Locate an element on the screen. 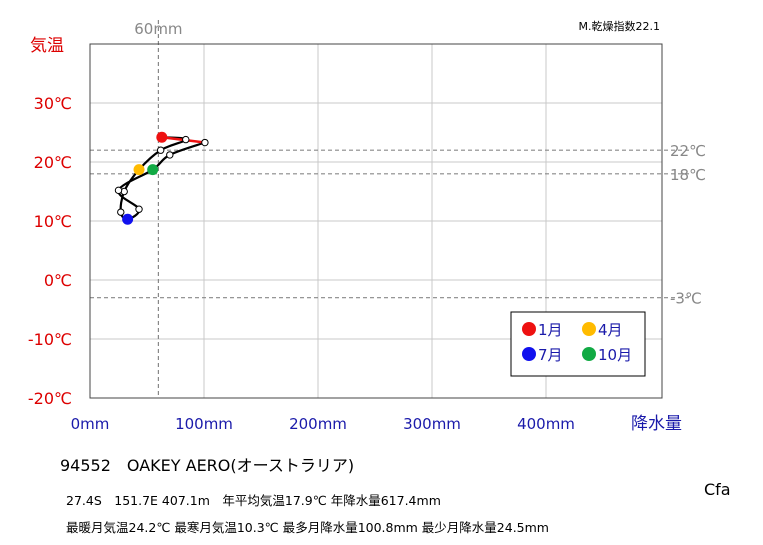 The image size is (763, 545). x-tick-label: 0mm is located at coordinates (90, 424).